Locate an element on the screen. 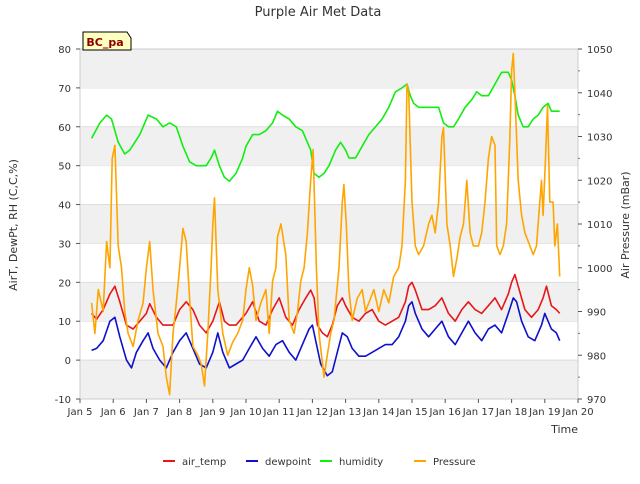  x-tick-label: Jan 5 is located at coordinates (80, 412).